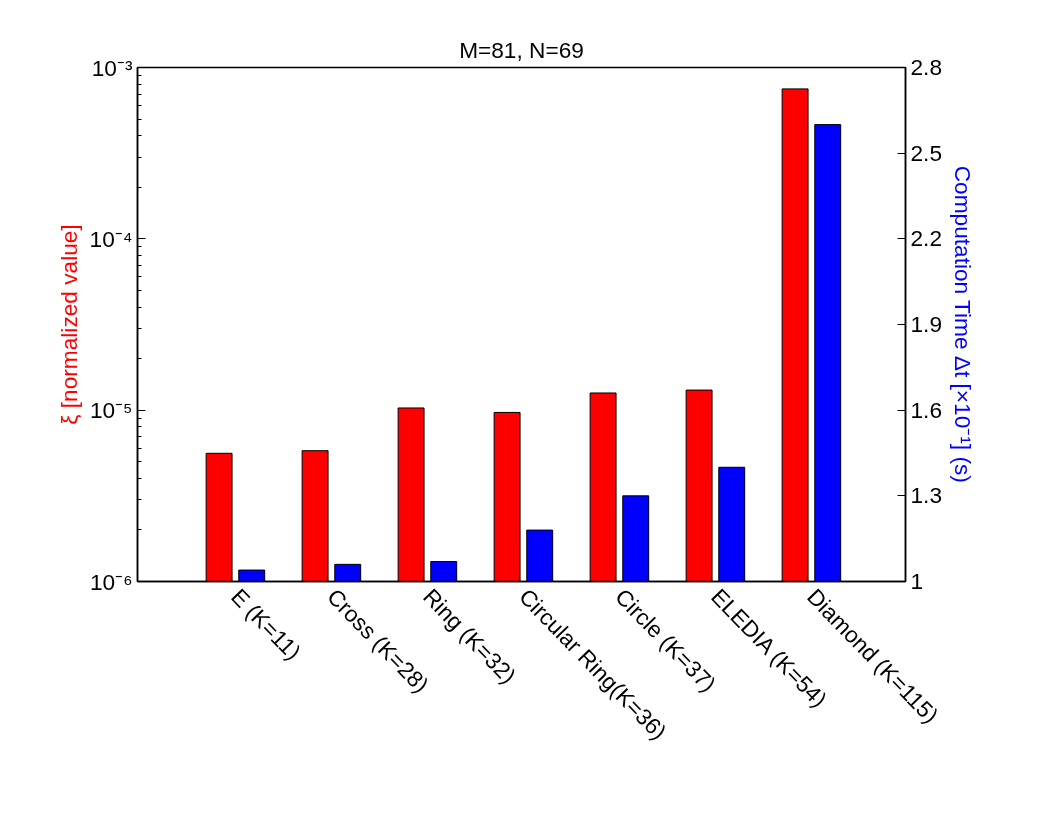 This screenshot has height=821, width=1042. I want to click on y-axis-title: ξ [normalized value], so click(68, 324).